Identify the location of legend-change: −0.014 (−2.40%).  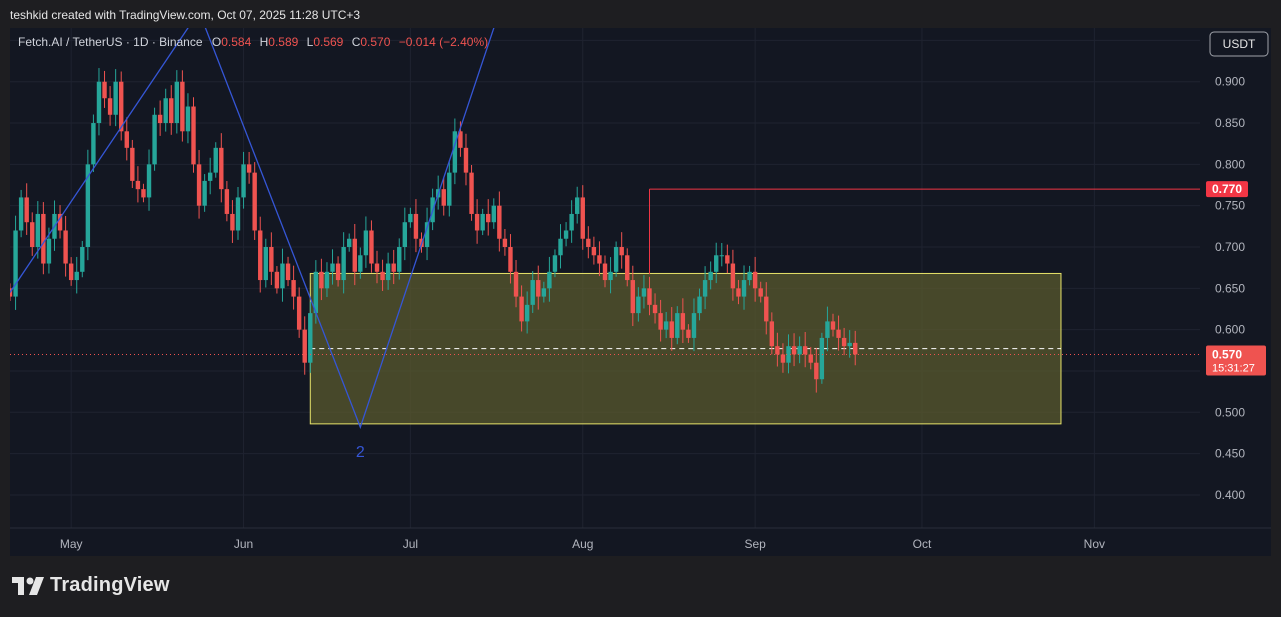
(443, 42).